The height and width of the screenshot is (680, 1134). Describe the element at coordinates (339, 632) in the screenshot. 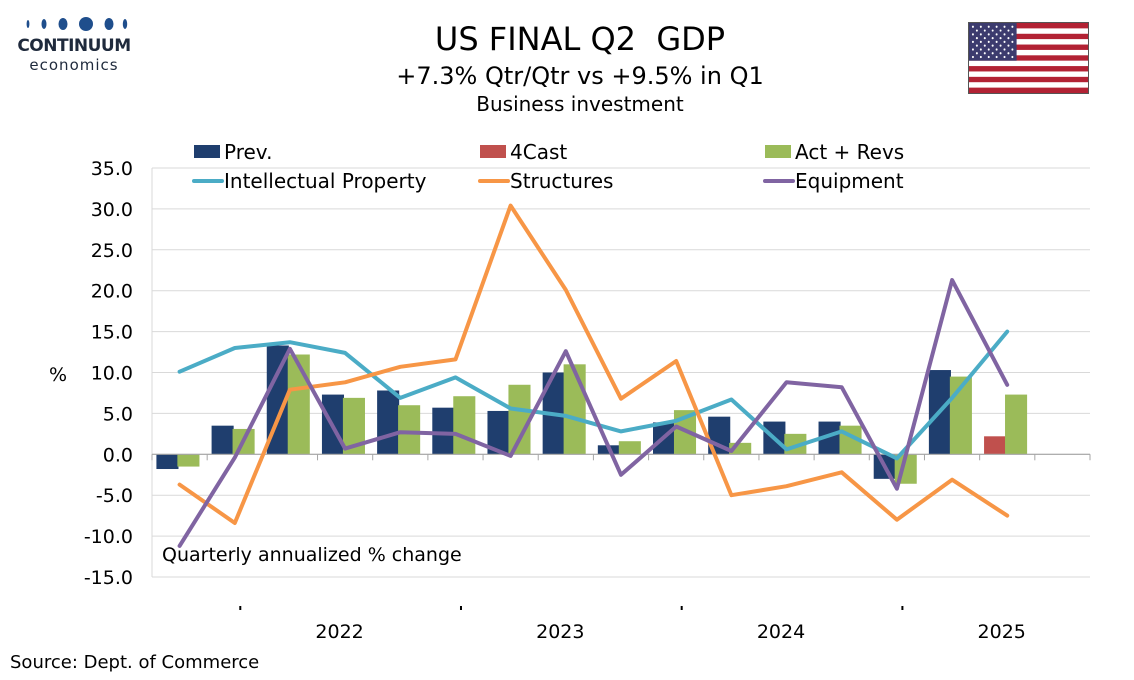

I see `x-year-label: 2022` at that location.